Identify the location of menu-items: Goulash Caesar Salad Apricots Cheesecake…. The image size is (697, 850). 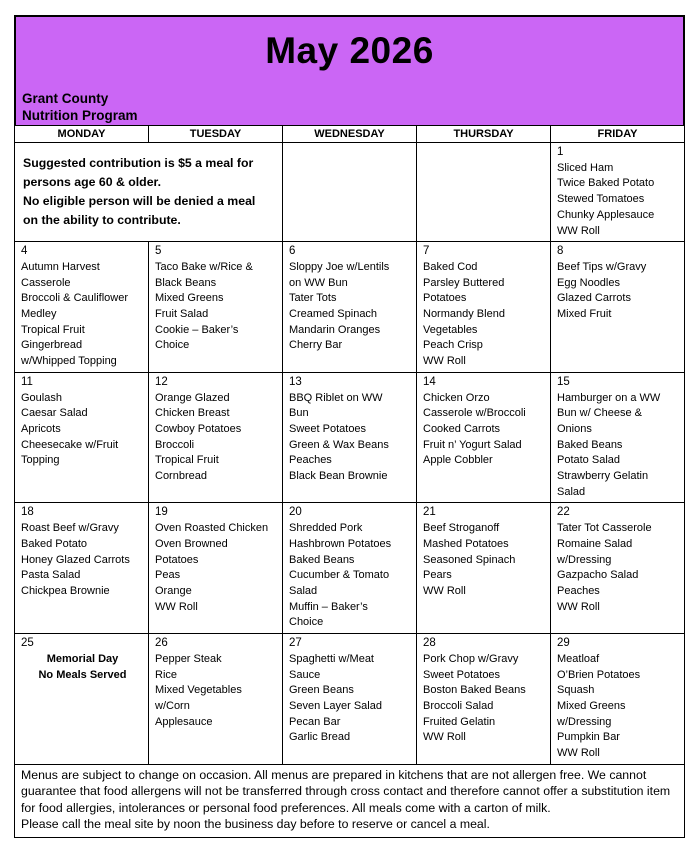
(70, 429).